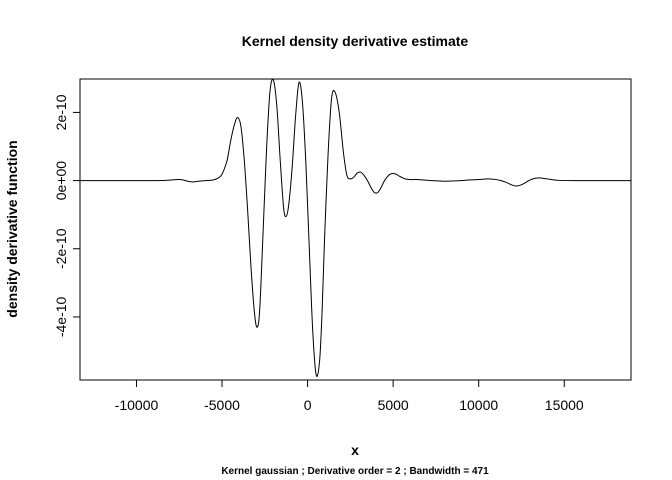 The image size is (672, 480). I want to click on chart-title: Kernel density derivative estimate, so click(355, 41).